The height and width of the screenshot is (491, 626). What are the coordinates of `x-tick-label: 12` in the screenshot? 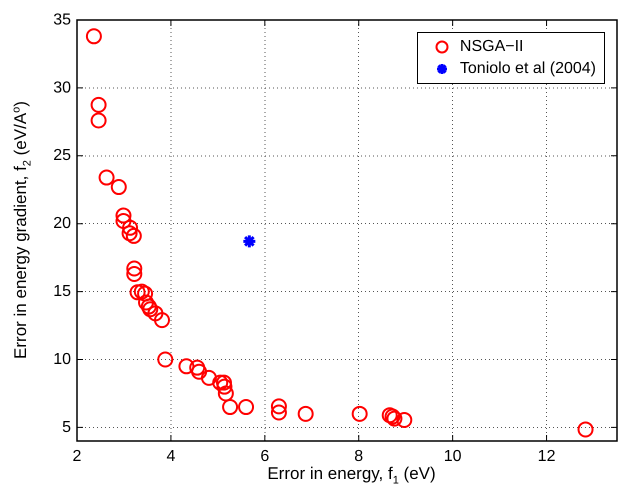 It's located at (547, 457).